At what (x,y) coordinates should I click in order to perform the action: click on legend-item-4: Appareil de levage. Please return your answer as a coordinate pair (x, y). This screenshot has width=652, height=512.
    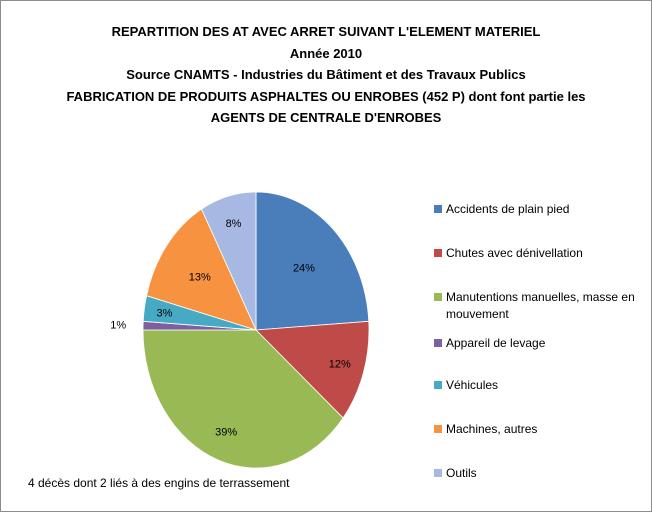
    Looking at the image, I should click on (539, 343).